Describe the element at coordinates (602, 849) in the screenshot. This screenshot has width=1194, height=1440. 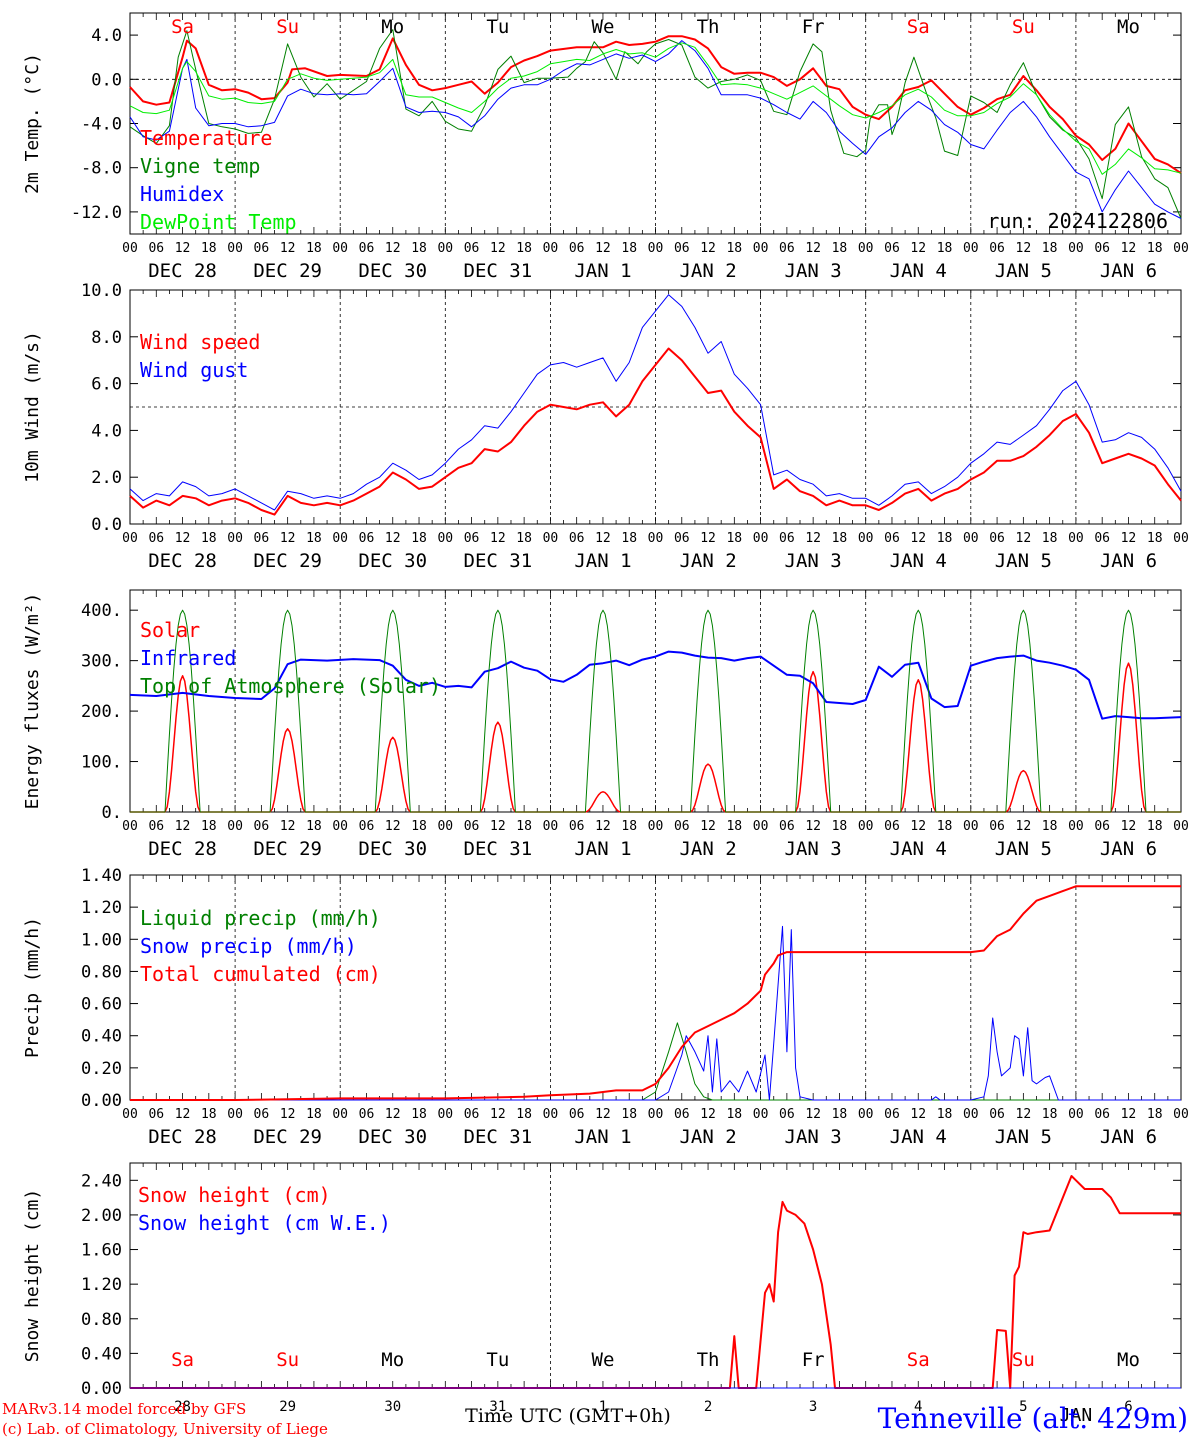
I see `date-label: JAN 1` at that location.